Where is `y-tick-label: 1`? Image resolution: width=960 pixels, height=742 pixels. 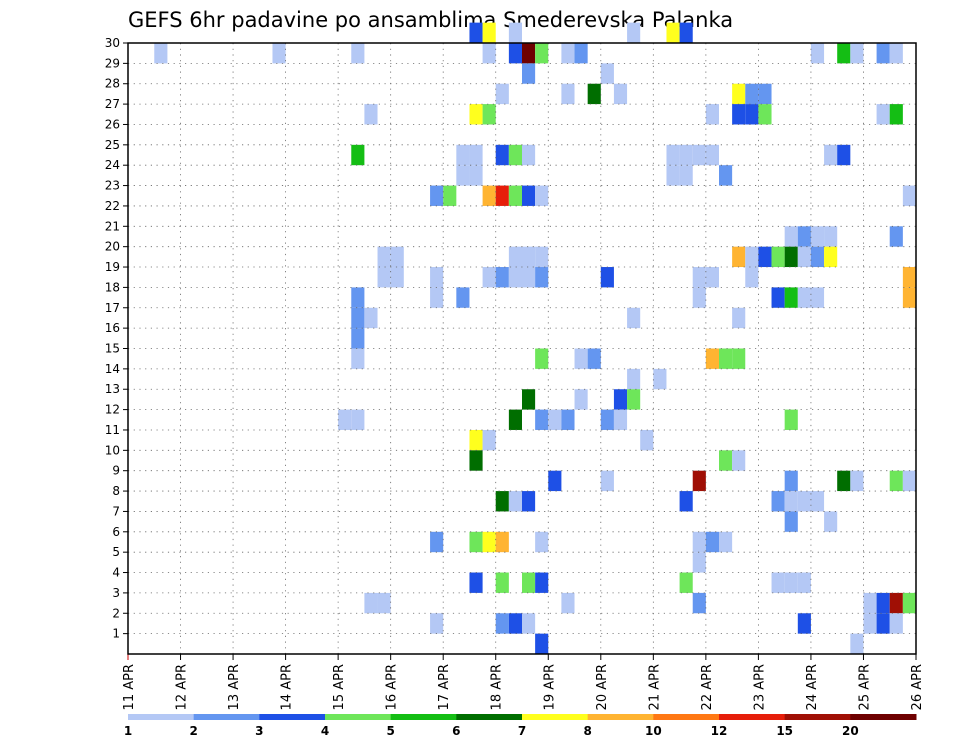 y-tick-label: 1 is located at coordinates (116, 634).